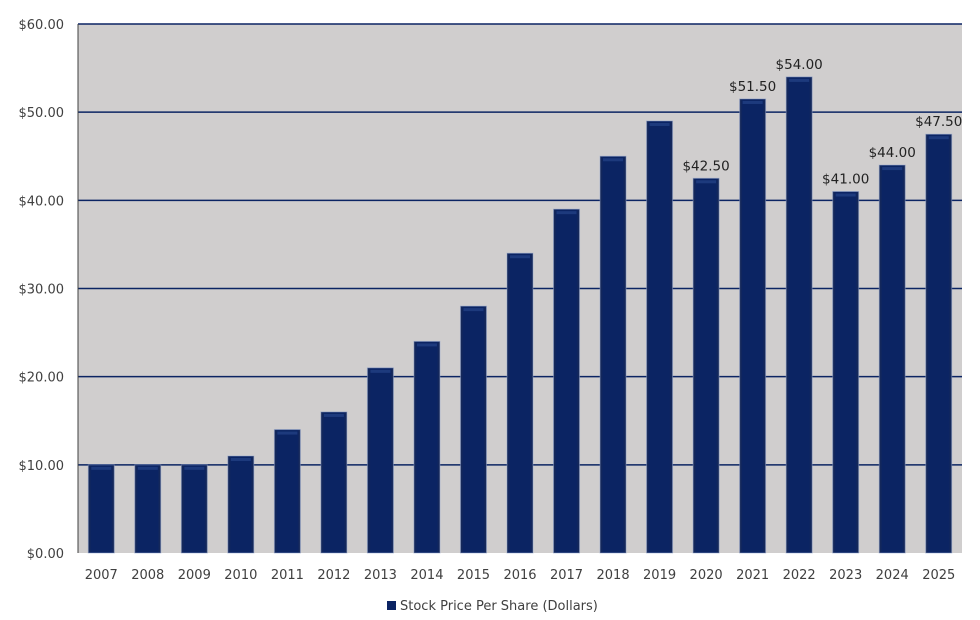 The image size is (980, 620). Describe the element at coordinates (799, 315) in the screenshot. I see `bar-2022` at that location.